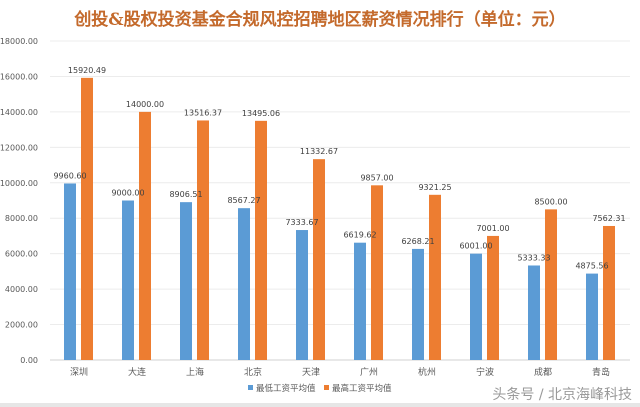  Describe the element at coordinates (145, 104) in the screenshot. I see `data-label: 14000.00` at that location.